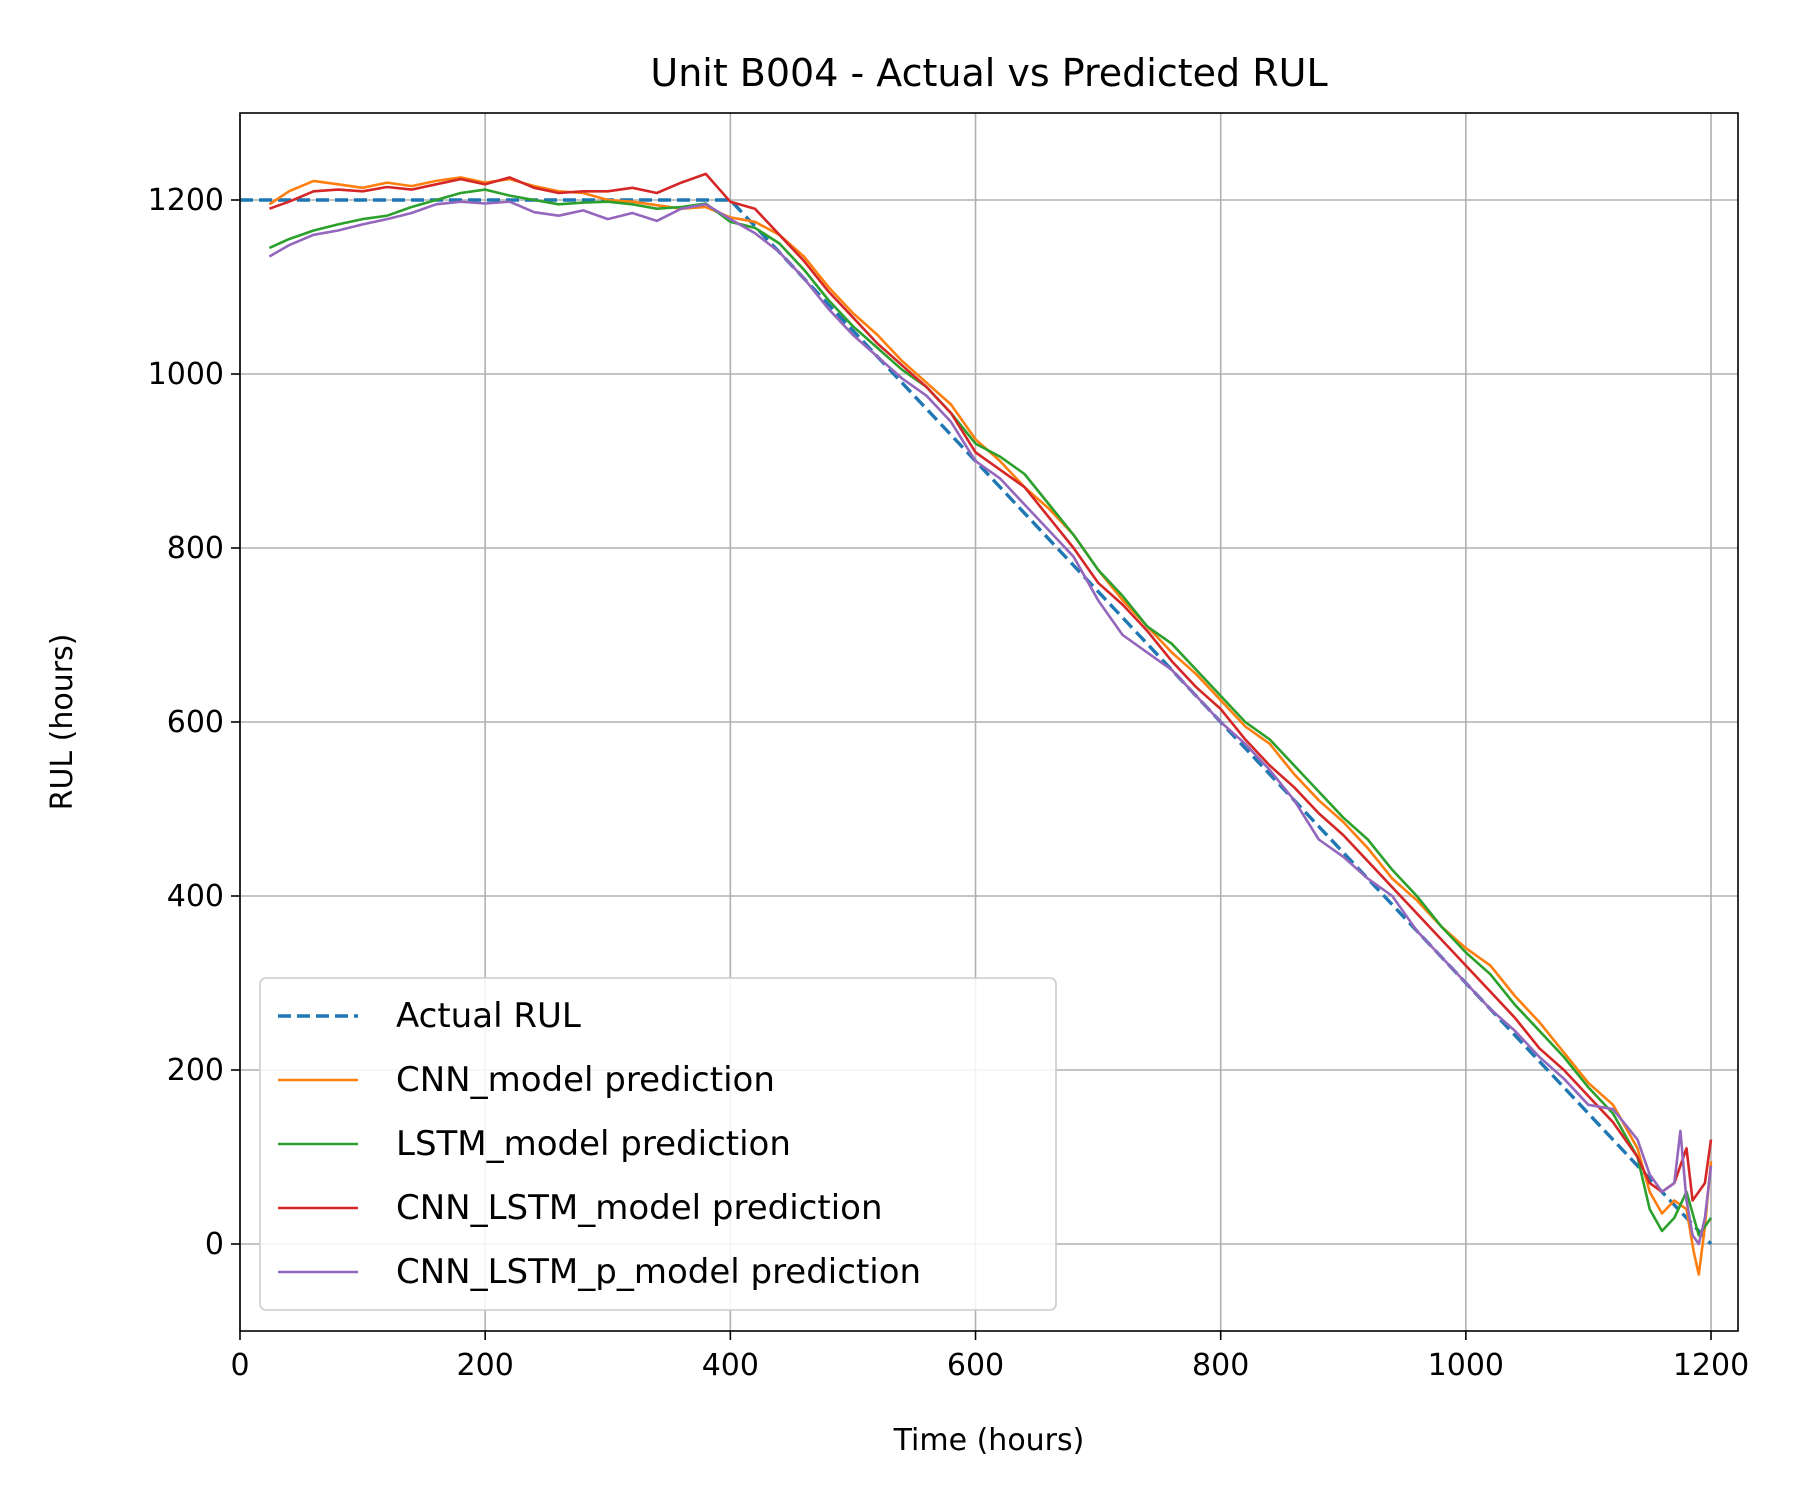 The image size is (1800, 1504). What do you see at coordinates (658, 1272) in the screenshot?
I see `legend-label: CNN_LSTM_p_model prediction` at bounding box center [658, 1272].